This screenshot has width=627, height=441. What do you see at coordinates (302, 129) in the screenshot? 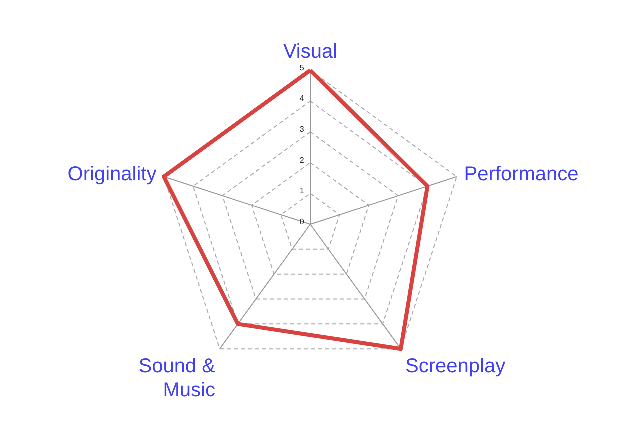
I see `y-tick-label: 3` at bounding box center [302, 129].